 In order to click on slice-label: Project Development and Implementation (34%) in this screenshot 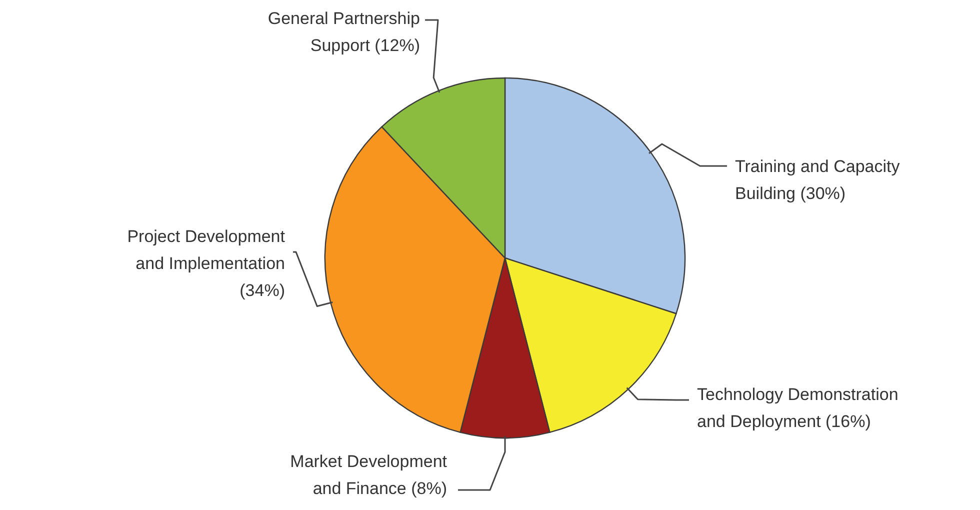, I will do `click(206, 263)`.